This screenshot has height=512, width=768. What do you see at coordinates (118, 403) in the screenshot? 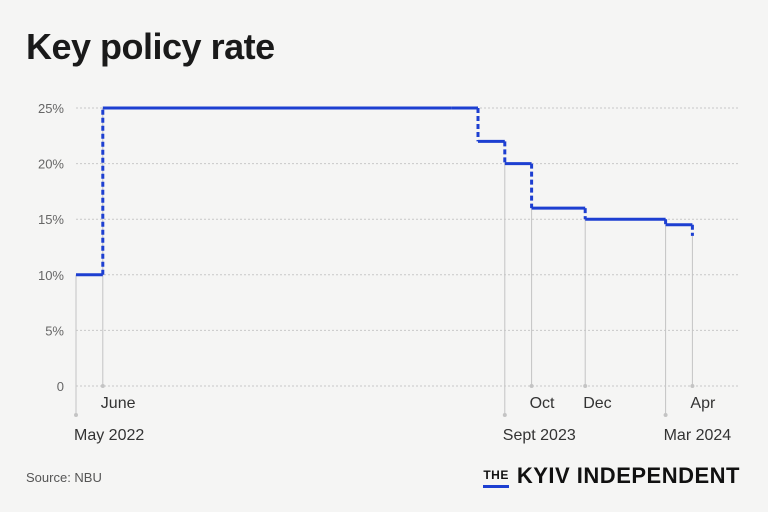
I see `x-axis-label: June` at bounding box center [118, 403].